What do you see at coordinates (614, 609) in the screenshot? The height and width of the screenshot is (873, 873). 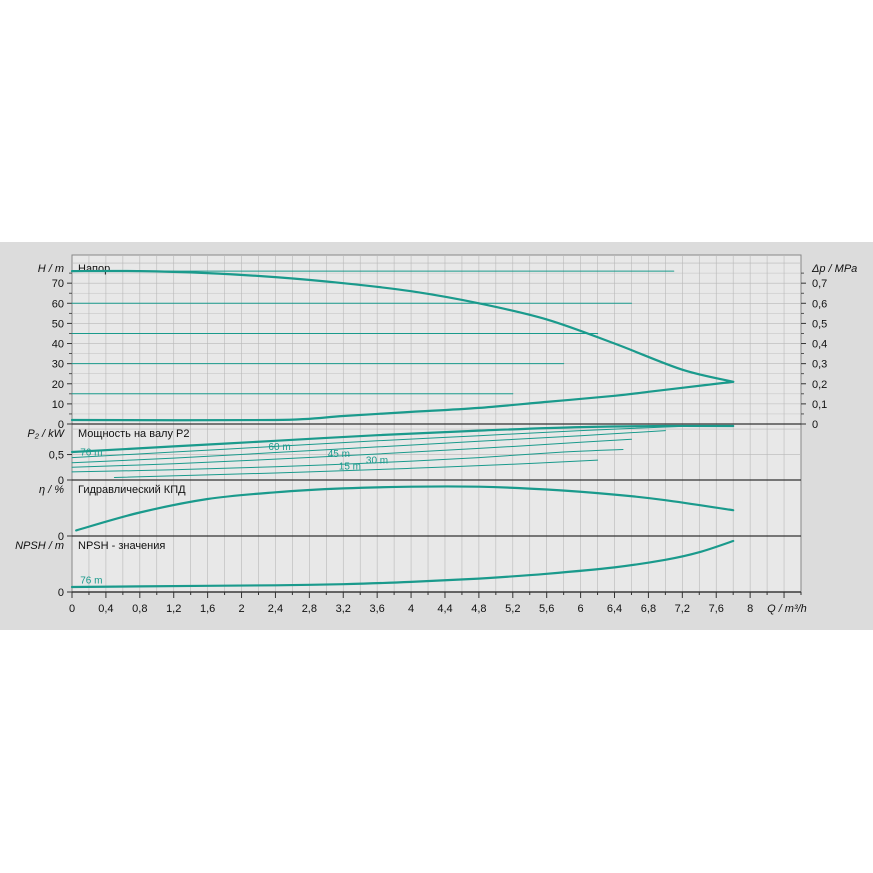 I see `x-tick-label: 6,4` at bounding box center [614, 609].